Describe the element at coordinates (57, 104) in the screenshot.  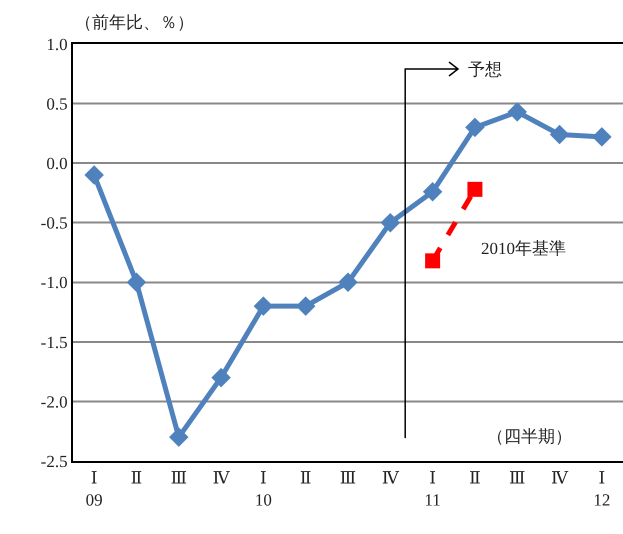
I see `y-tick-label: 0.5` at that location.